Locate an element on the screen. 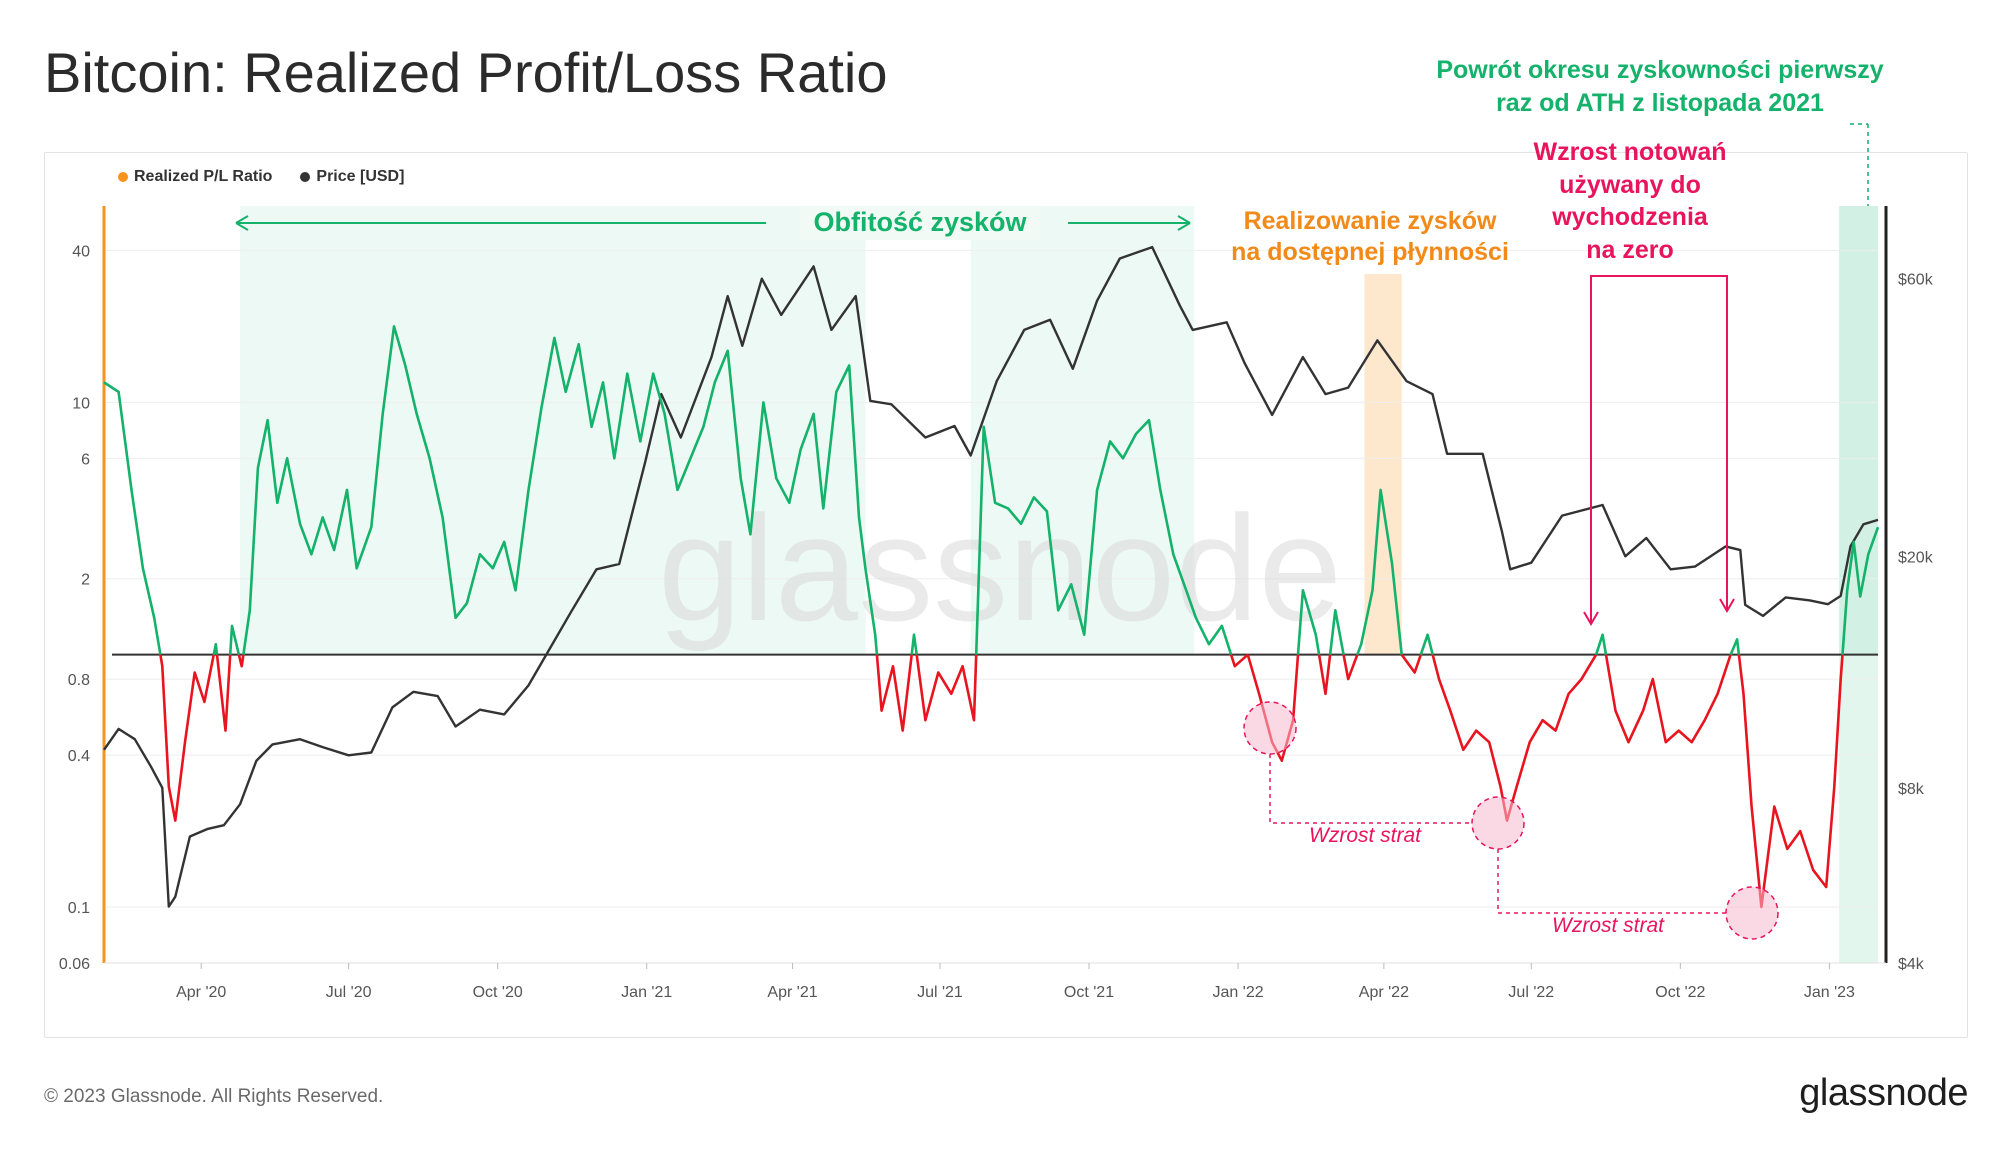  annotation-profit-taking-line1: Realizowanie zysków is located at coordinates (1370, 221).